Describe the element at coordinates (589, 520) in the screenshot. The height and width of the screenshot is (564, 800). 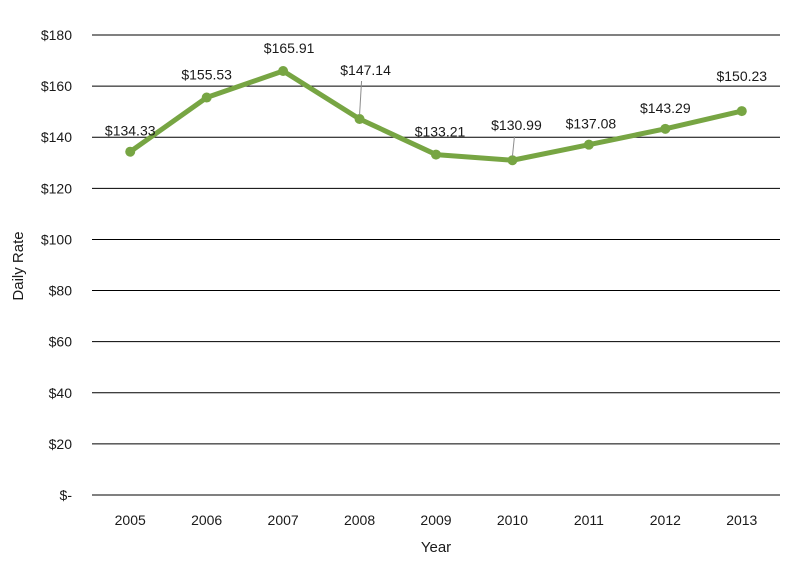
I see `x-tick-label: 2011` at that location.